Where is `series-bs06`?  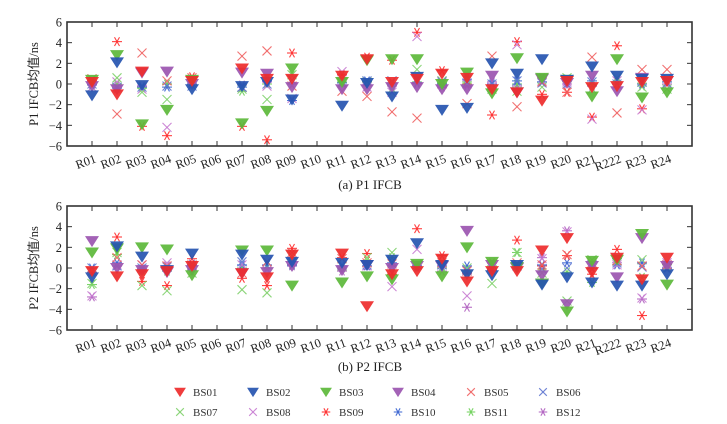
series-bs06 is located at coordinates (379, 265).